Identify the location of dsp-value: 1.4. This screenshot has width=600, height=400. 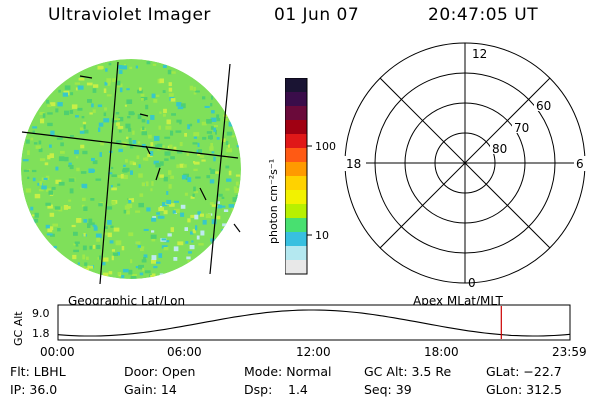
(298, 389).